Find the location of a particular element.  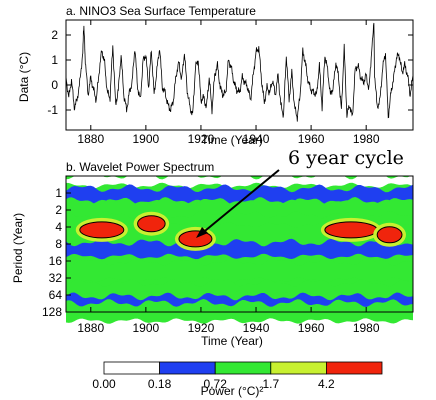

panel-b-y-ticks: 1 2 4 8 16 32 64 128 is located at coordinates (56, 252).